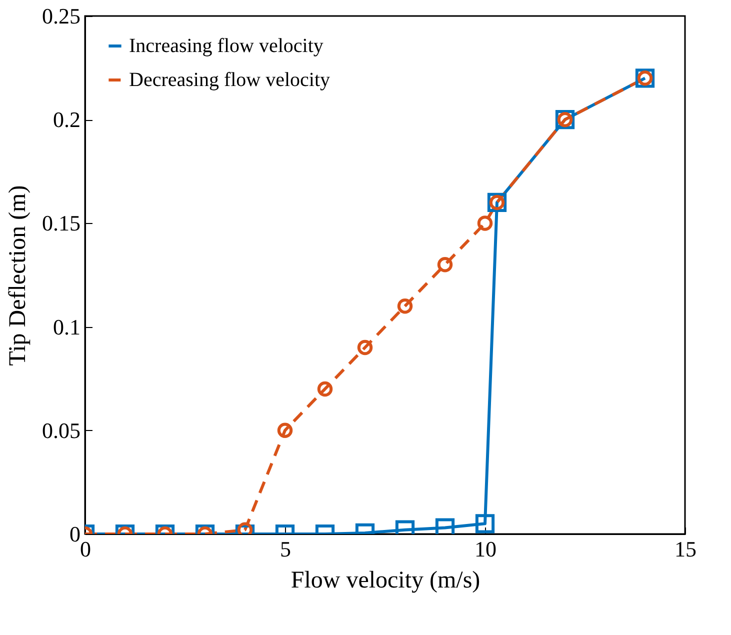  Describe the element at coordinates (229, 80) in the screenshot. I see `legend-label: Decreasing flow velocity` at that location.